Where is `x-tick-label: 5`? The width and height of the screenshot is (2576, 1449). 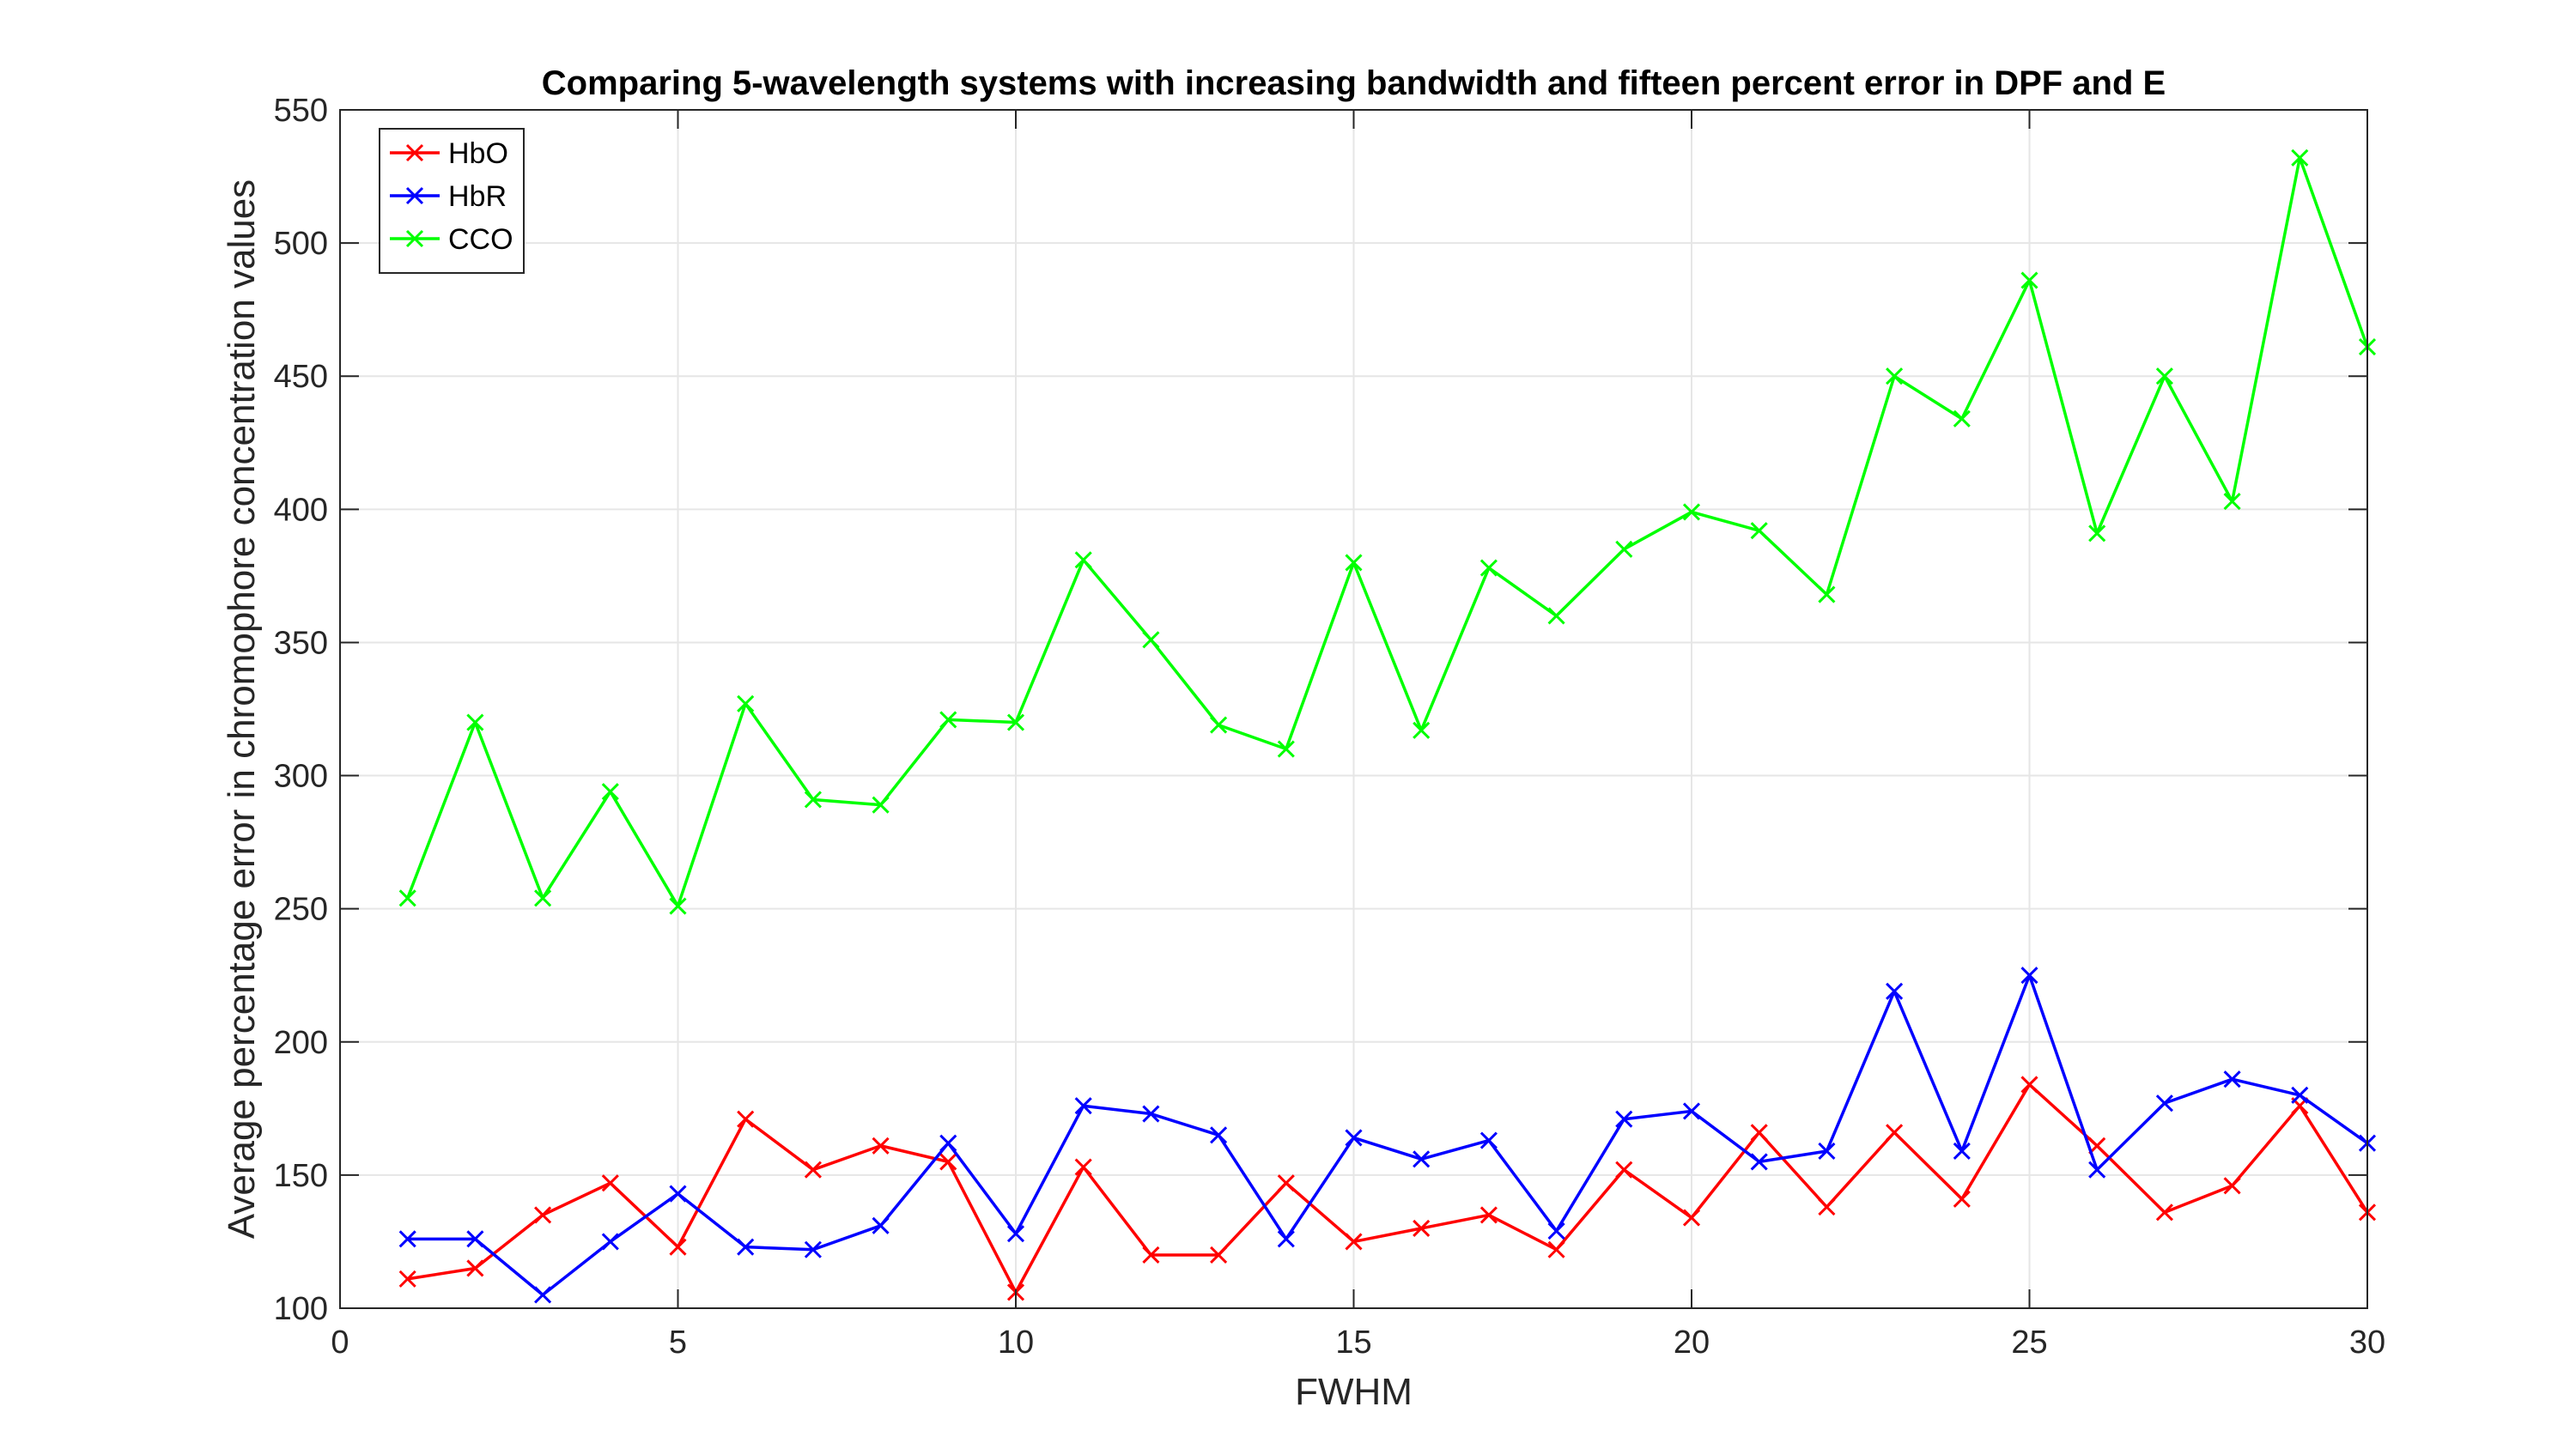 x-tick-label: 5 is located at coordinates (678, 1343).